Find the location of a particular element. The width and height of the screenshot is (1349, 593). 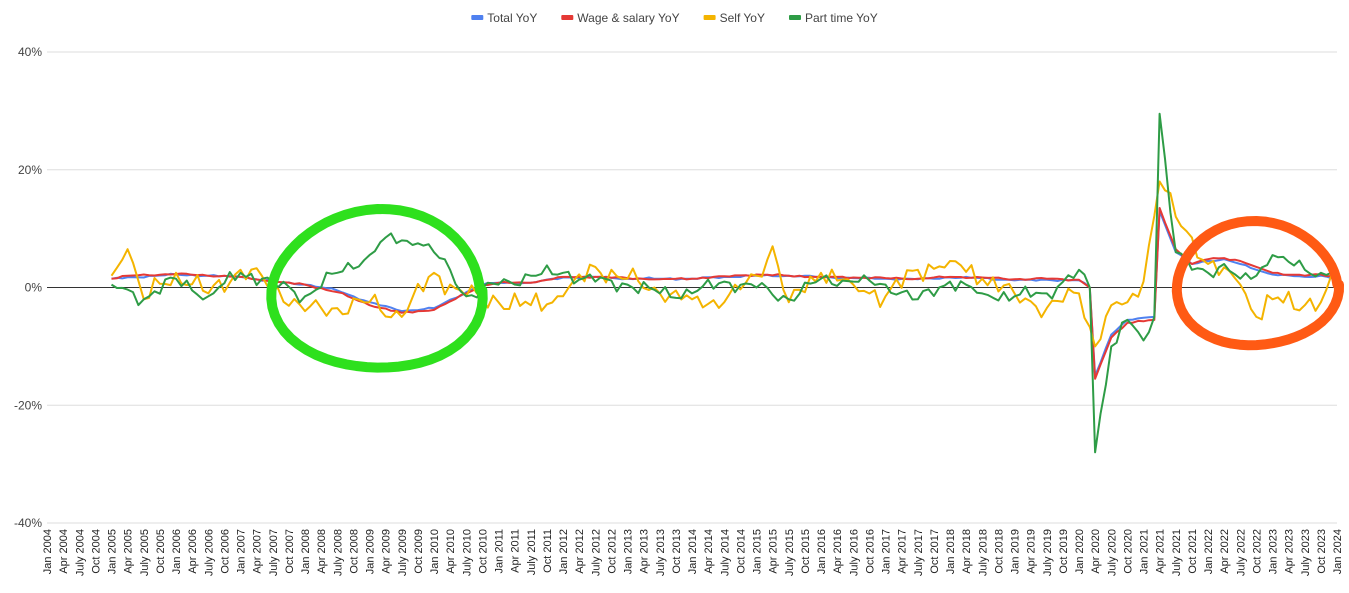

x-tick-label: Oct 2008 is located at coordinates (354, 551).